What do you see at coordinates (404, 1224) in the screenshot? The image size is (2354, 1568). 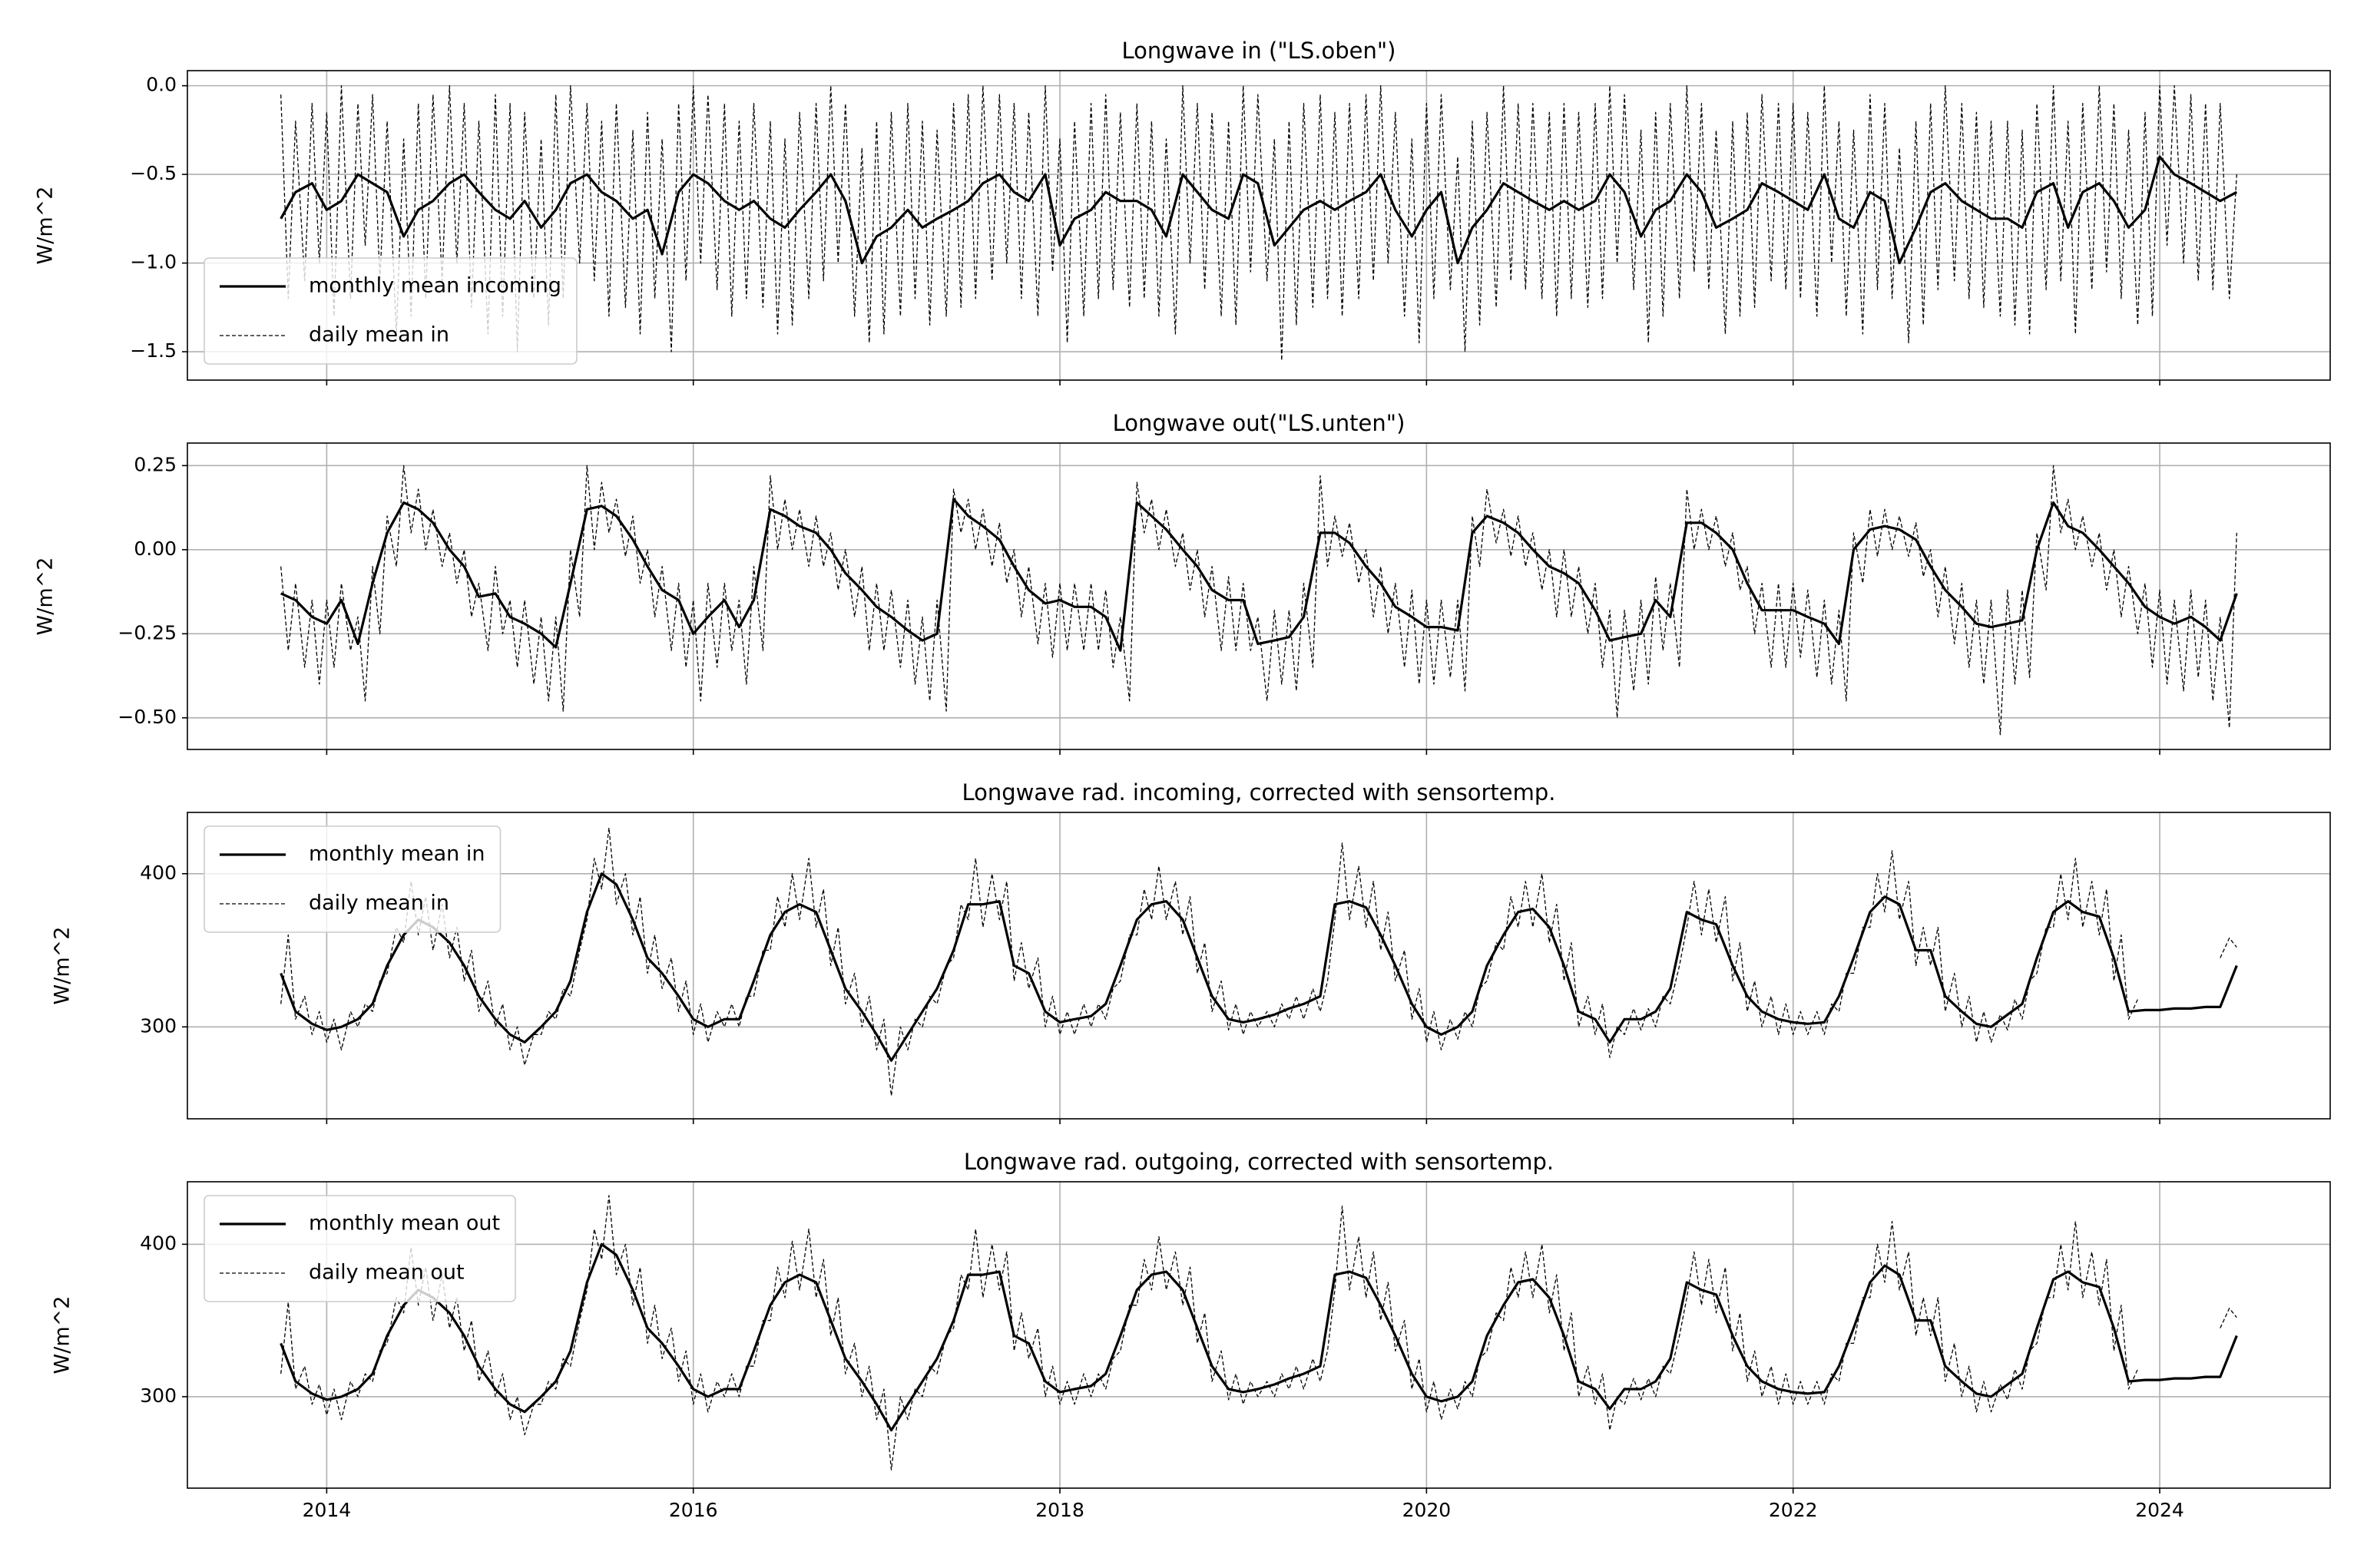 I see `legend-label: monthly mean out` at bounding box center [404, 1224].